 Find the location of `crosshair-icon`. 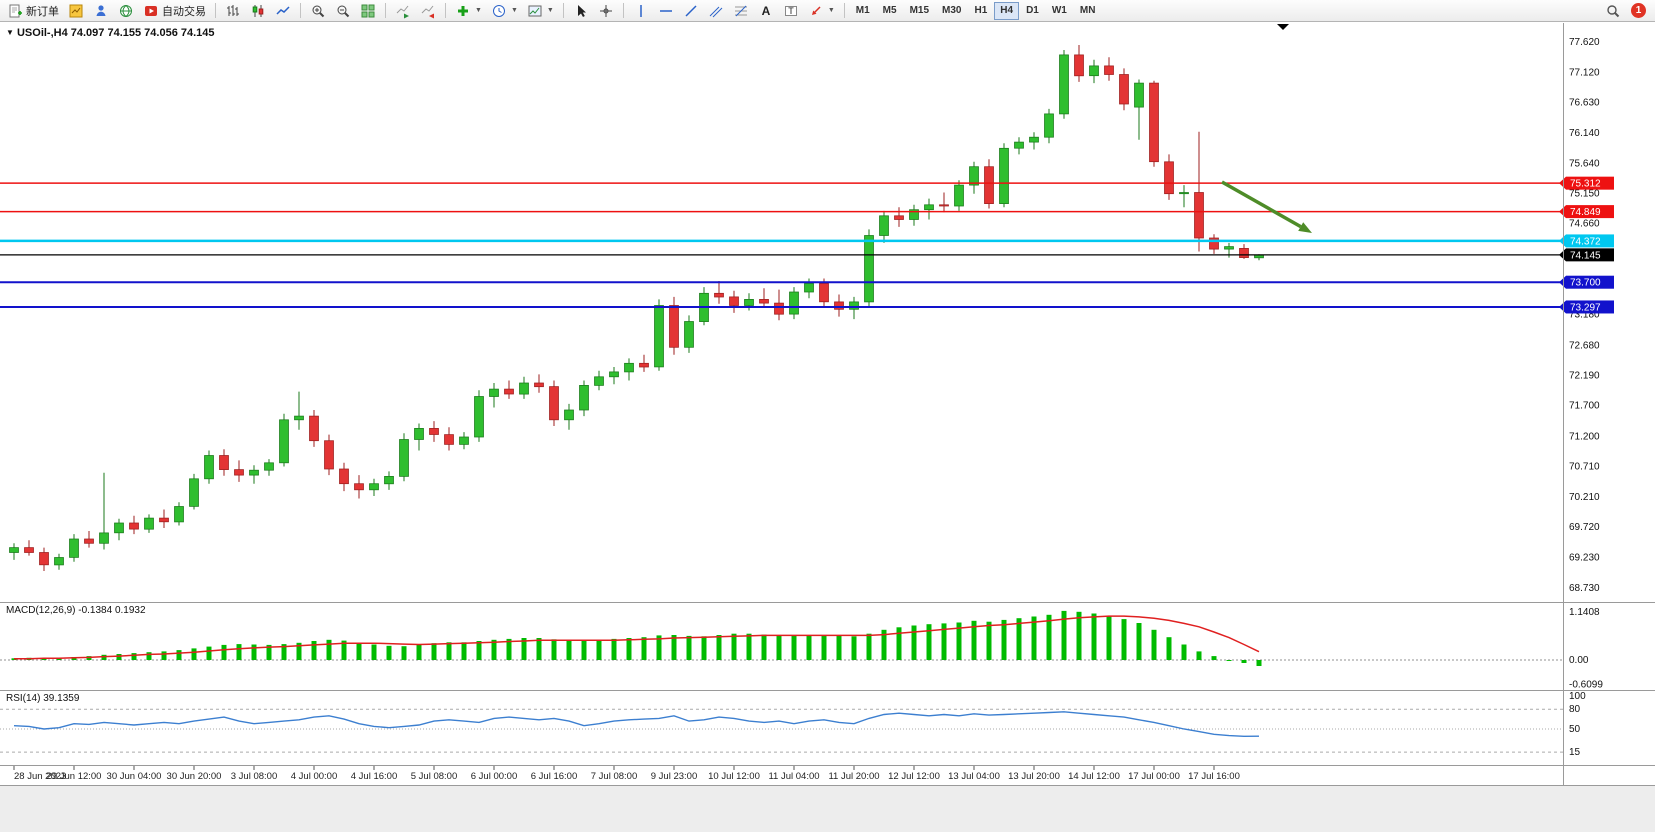

crosshair-icon is located at coordinates (605, 10).